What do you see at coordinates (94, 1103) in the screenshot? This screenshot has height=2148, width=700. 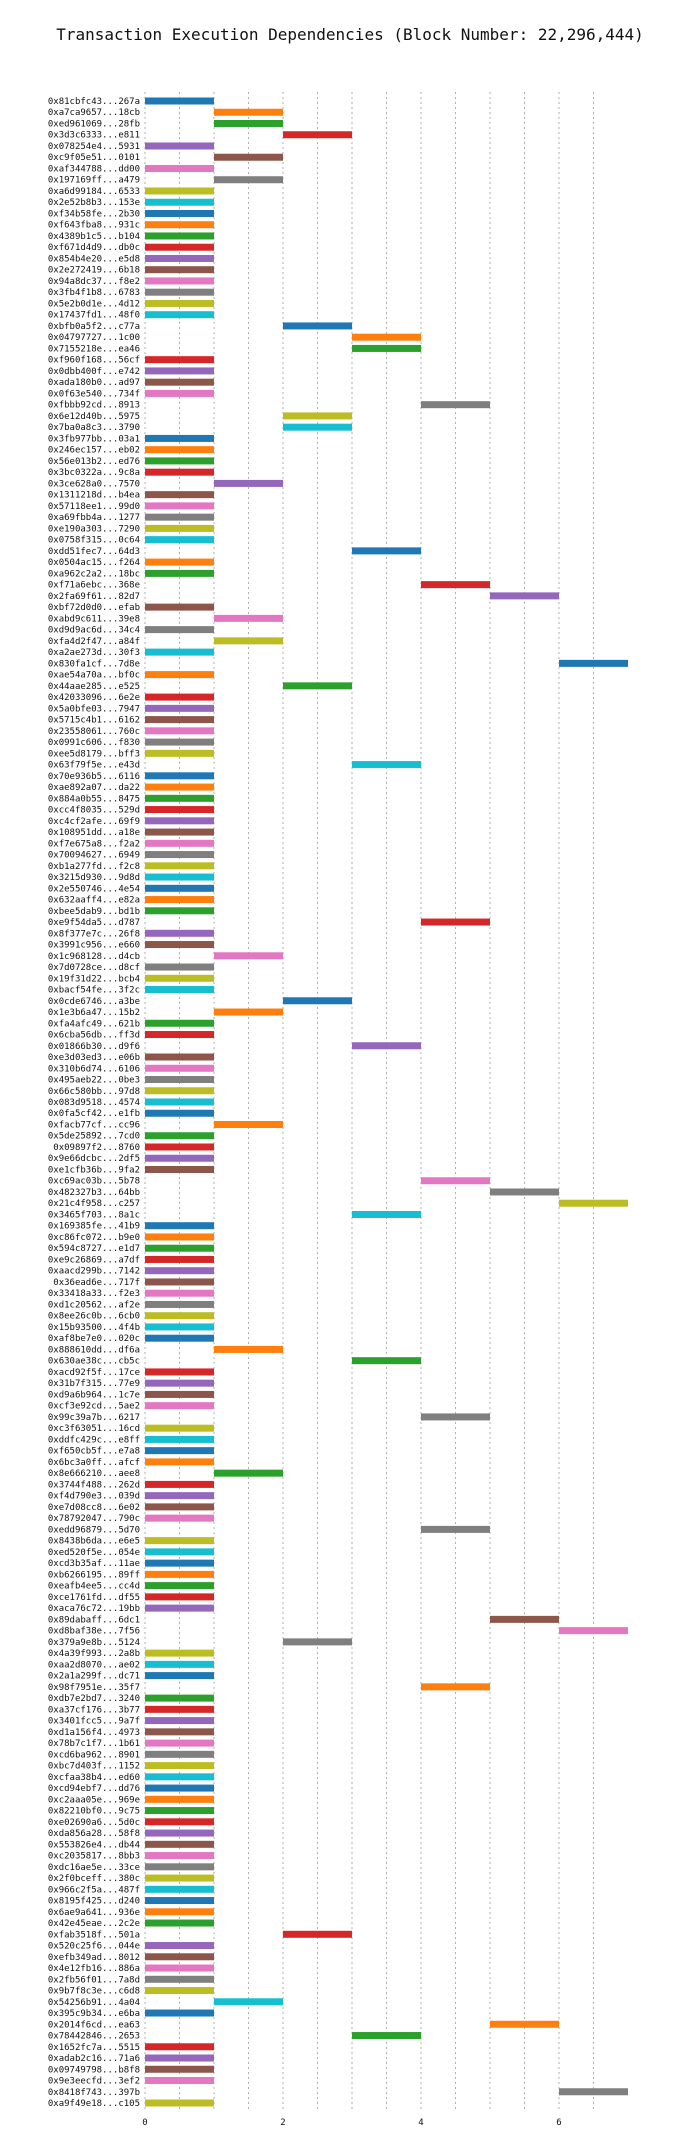 I see `y-tick-label: 0x083d9518...4574` at bounding box center [94, 1103].